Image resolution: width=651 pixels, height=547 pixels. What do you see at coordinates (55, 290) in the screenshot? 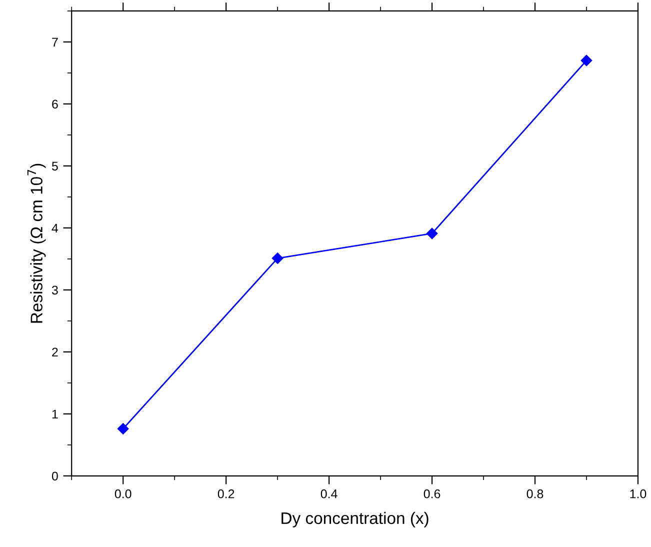
I see `y-tick-label: 3` at bounding box center [55, 290].